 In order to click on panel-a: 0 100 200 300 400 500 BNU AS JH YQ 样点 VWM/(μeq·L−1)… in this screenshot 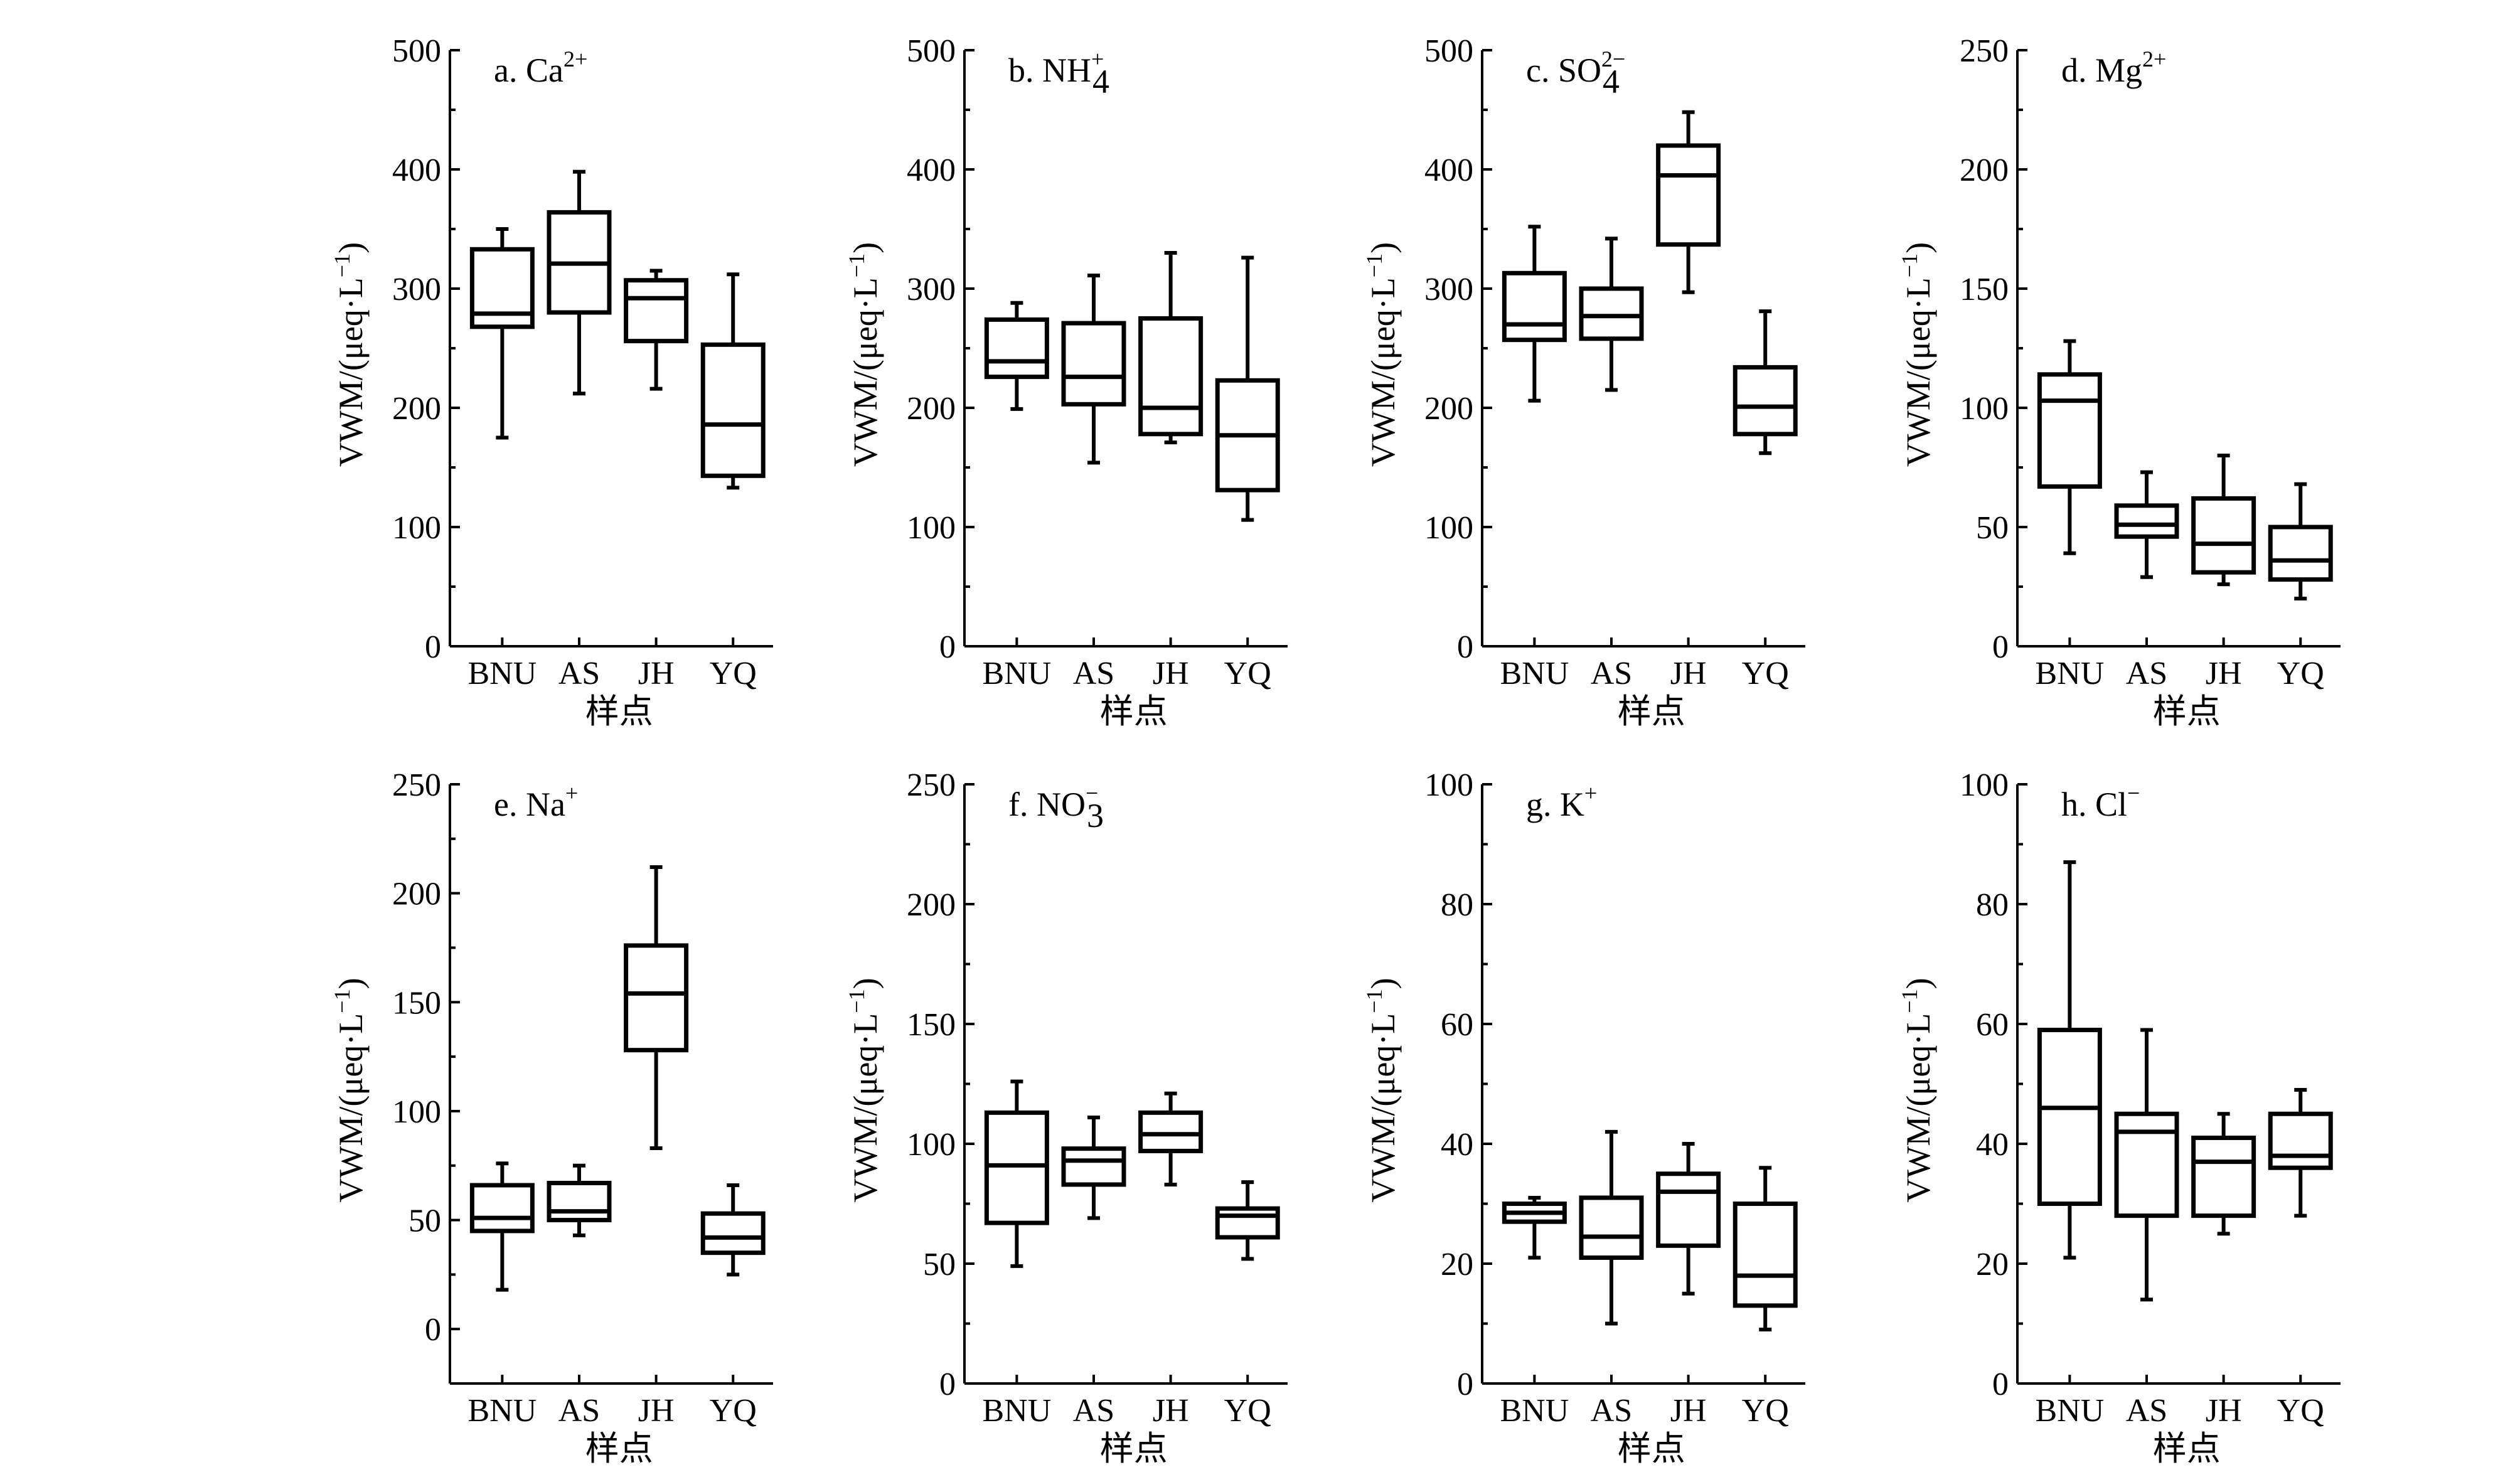, I will do `click(551, 382)`.